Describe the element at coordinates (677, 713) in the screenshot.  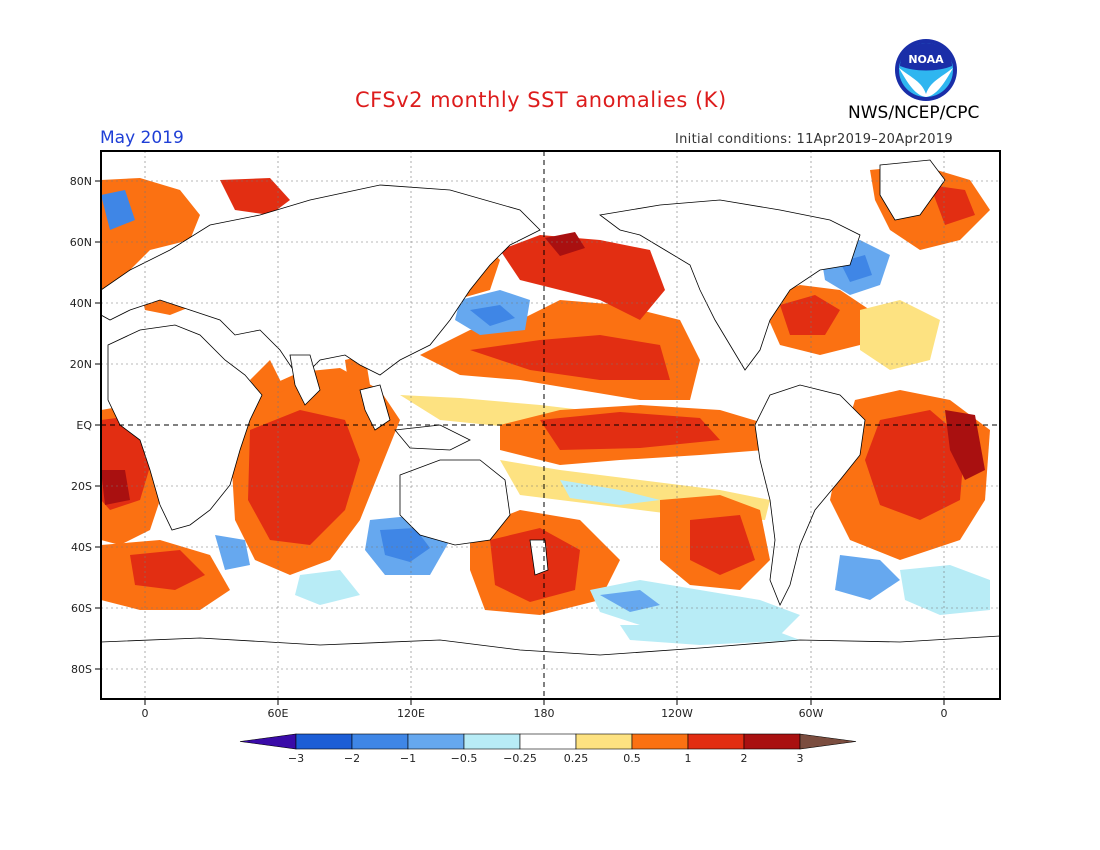
I see `lon-label: 120W` at that location.